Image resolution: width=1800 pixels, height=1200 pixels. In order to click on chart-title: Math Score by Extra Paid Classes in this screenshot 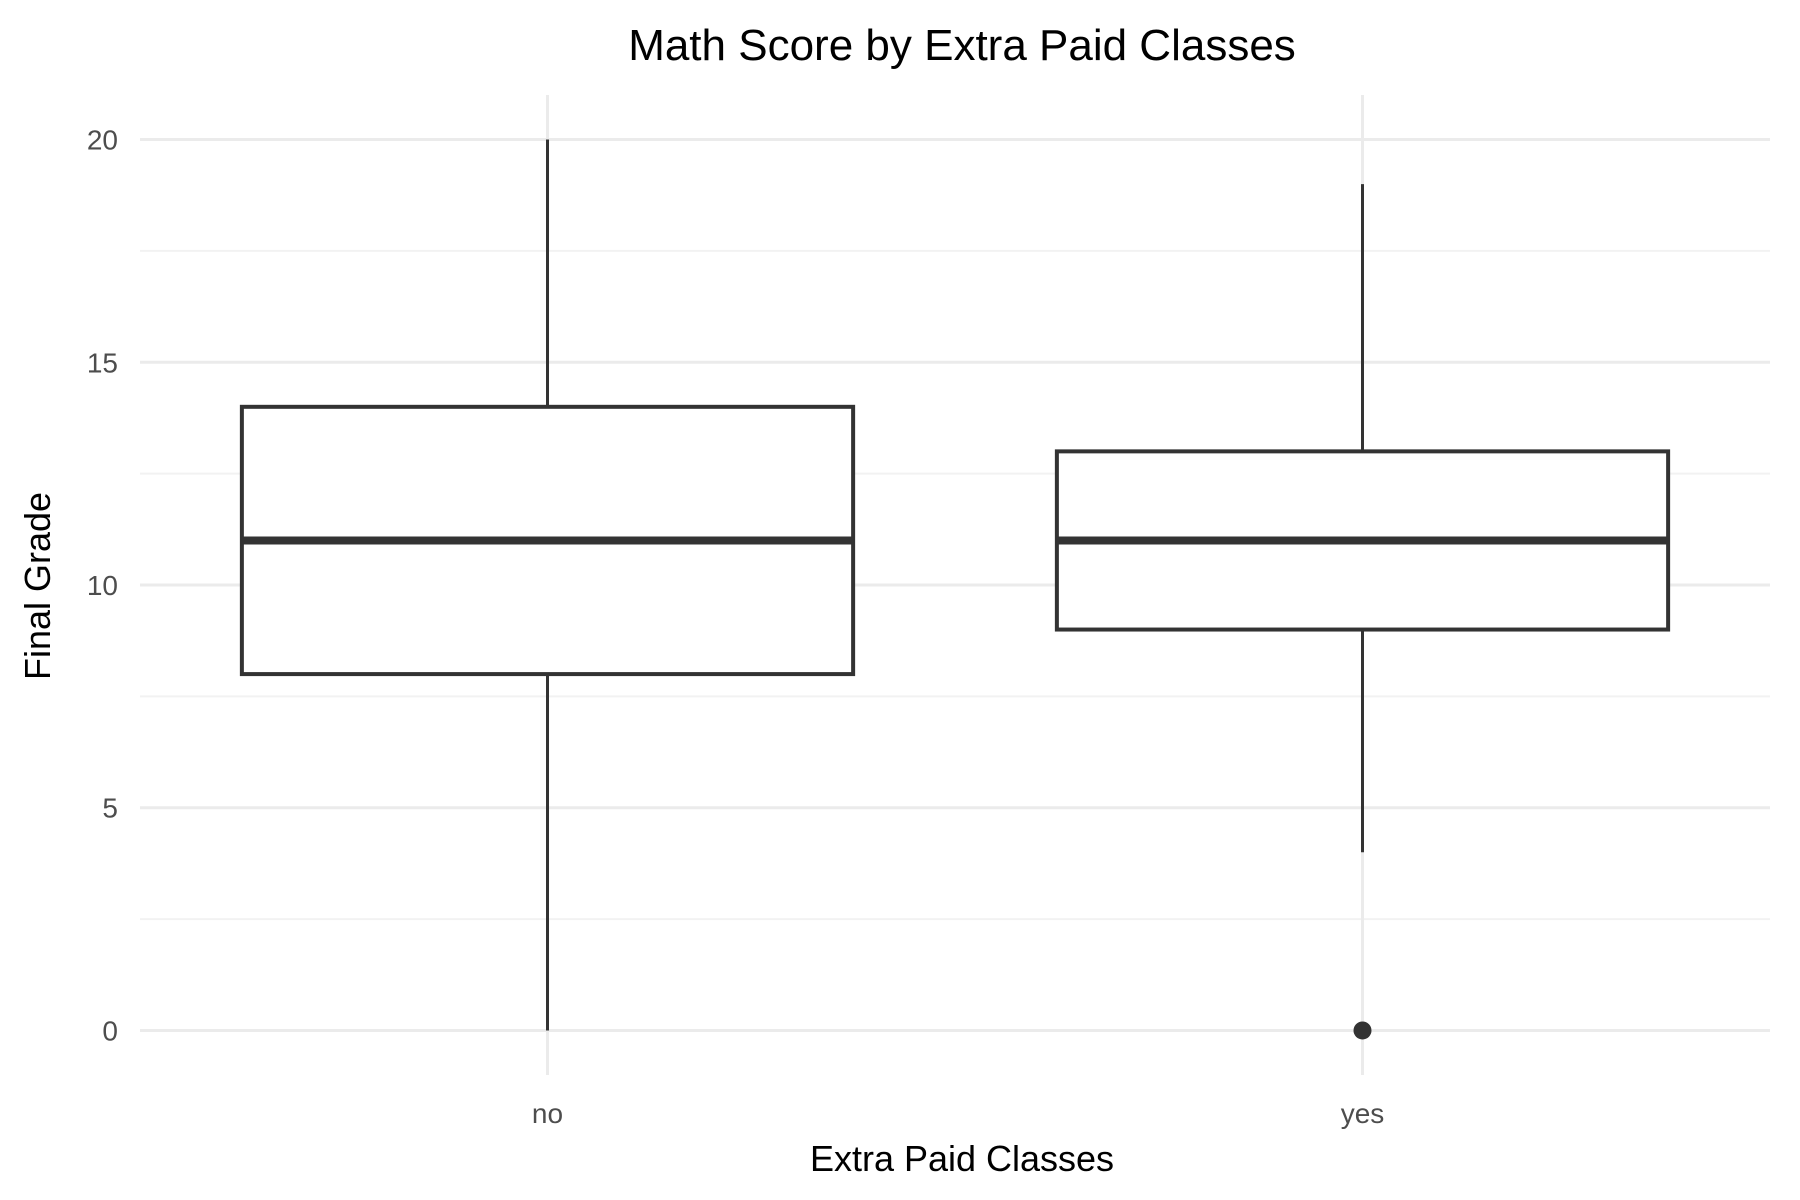, I will do `click(962, 45)`.